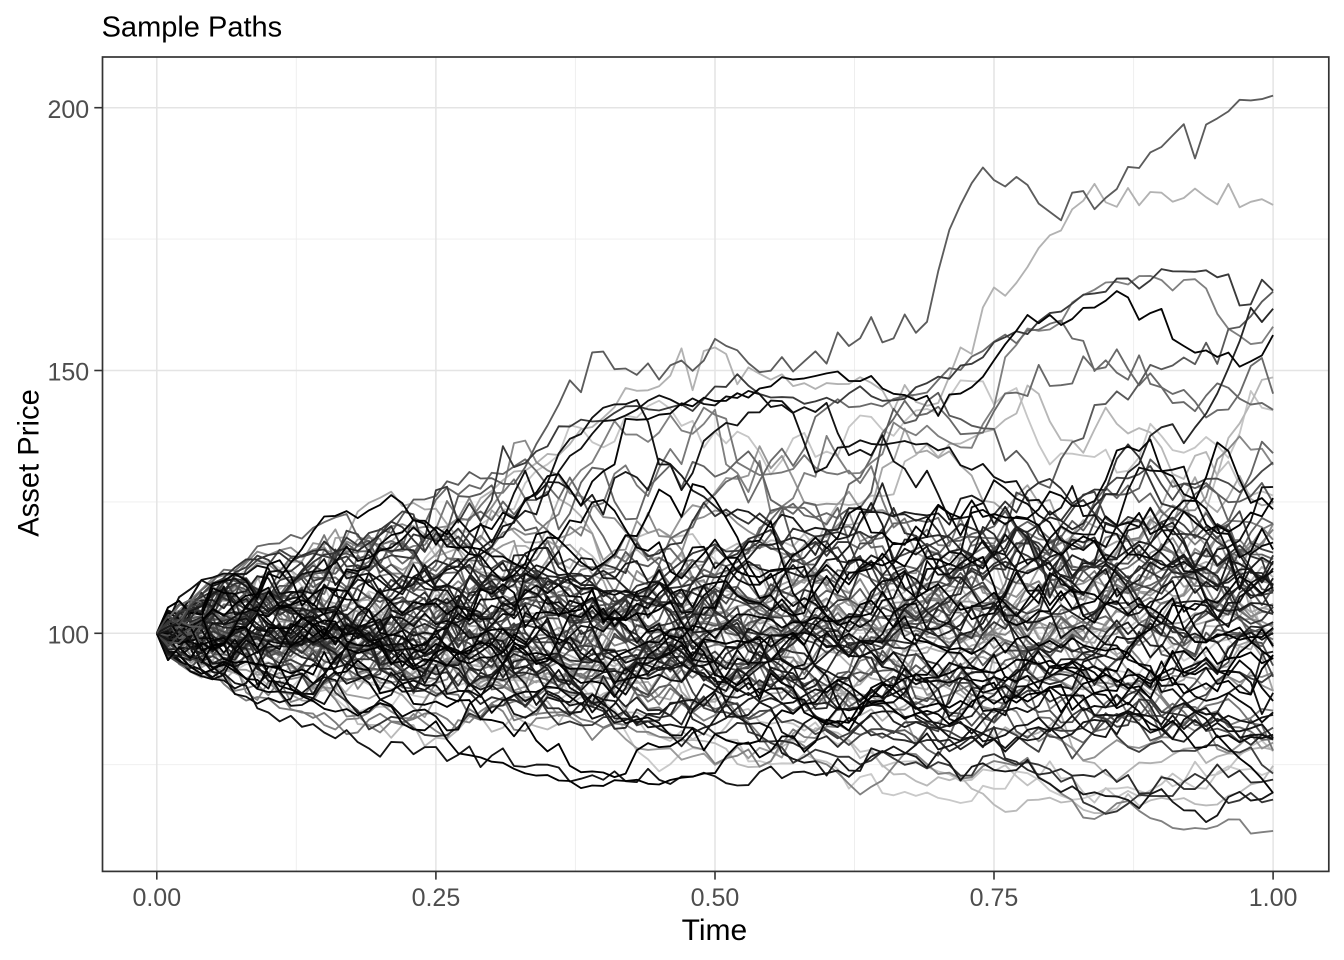  Describe the element at coordinates (68, 110) in the screenshot. I see `svg-text: 200` at that location.